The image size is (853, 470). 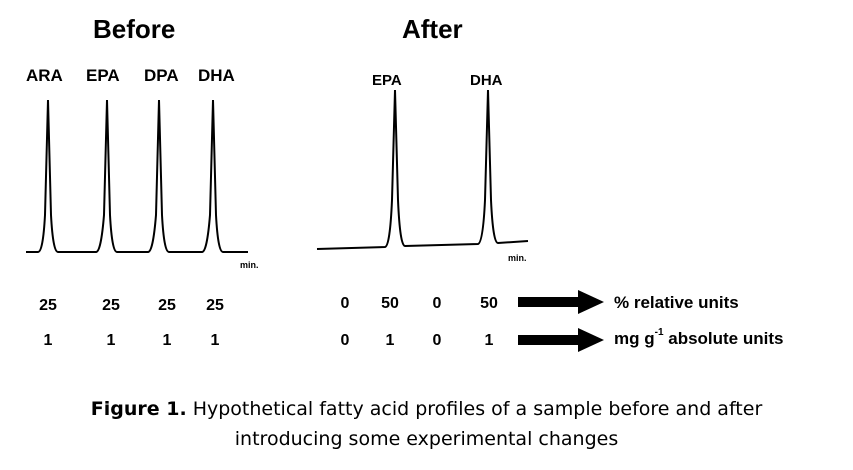 I want to click on absolute-units-superscript: -1, so click(x=659, y=332).